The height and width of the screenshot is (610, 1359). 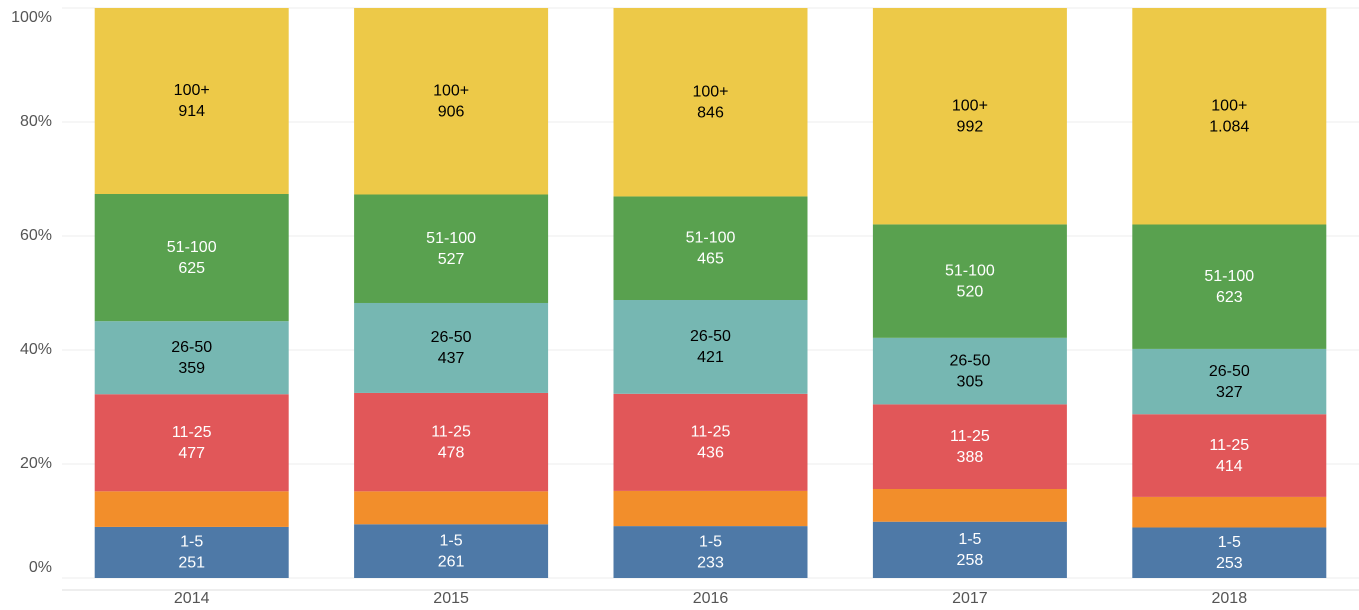 What do you see at coordinates (451, 561) in the screenshot?
I see `data-label: 261` at bounding box center [451, 561].